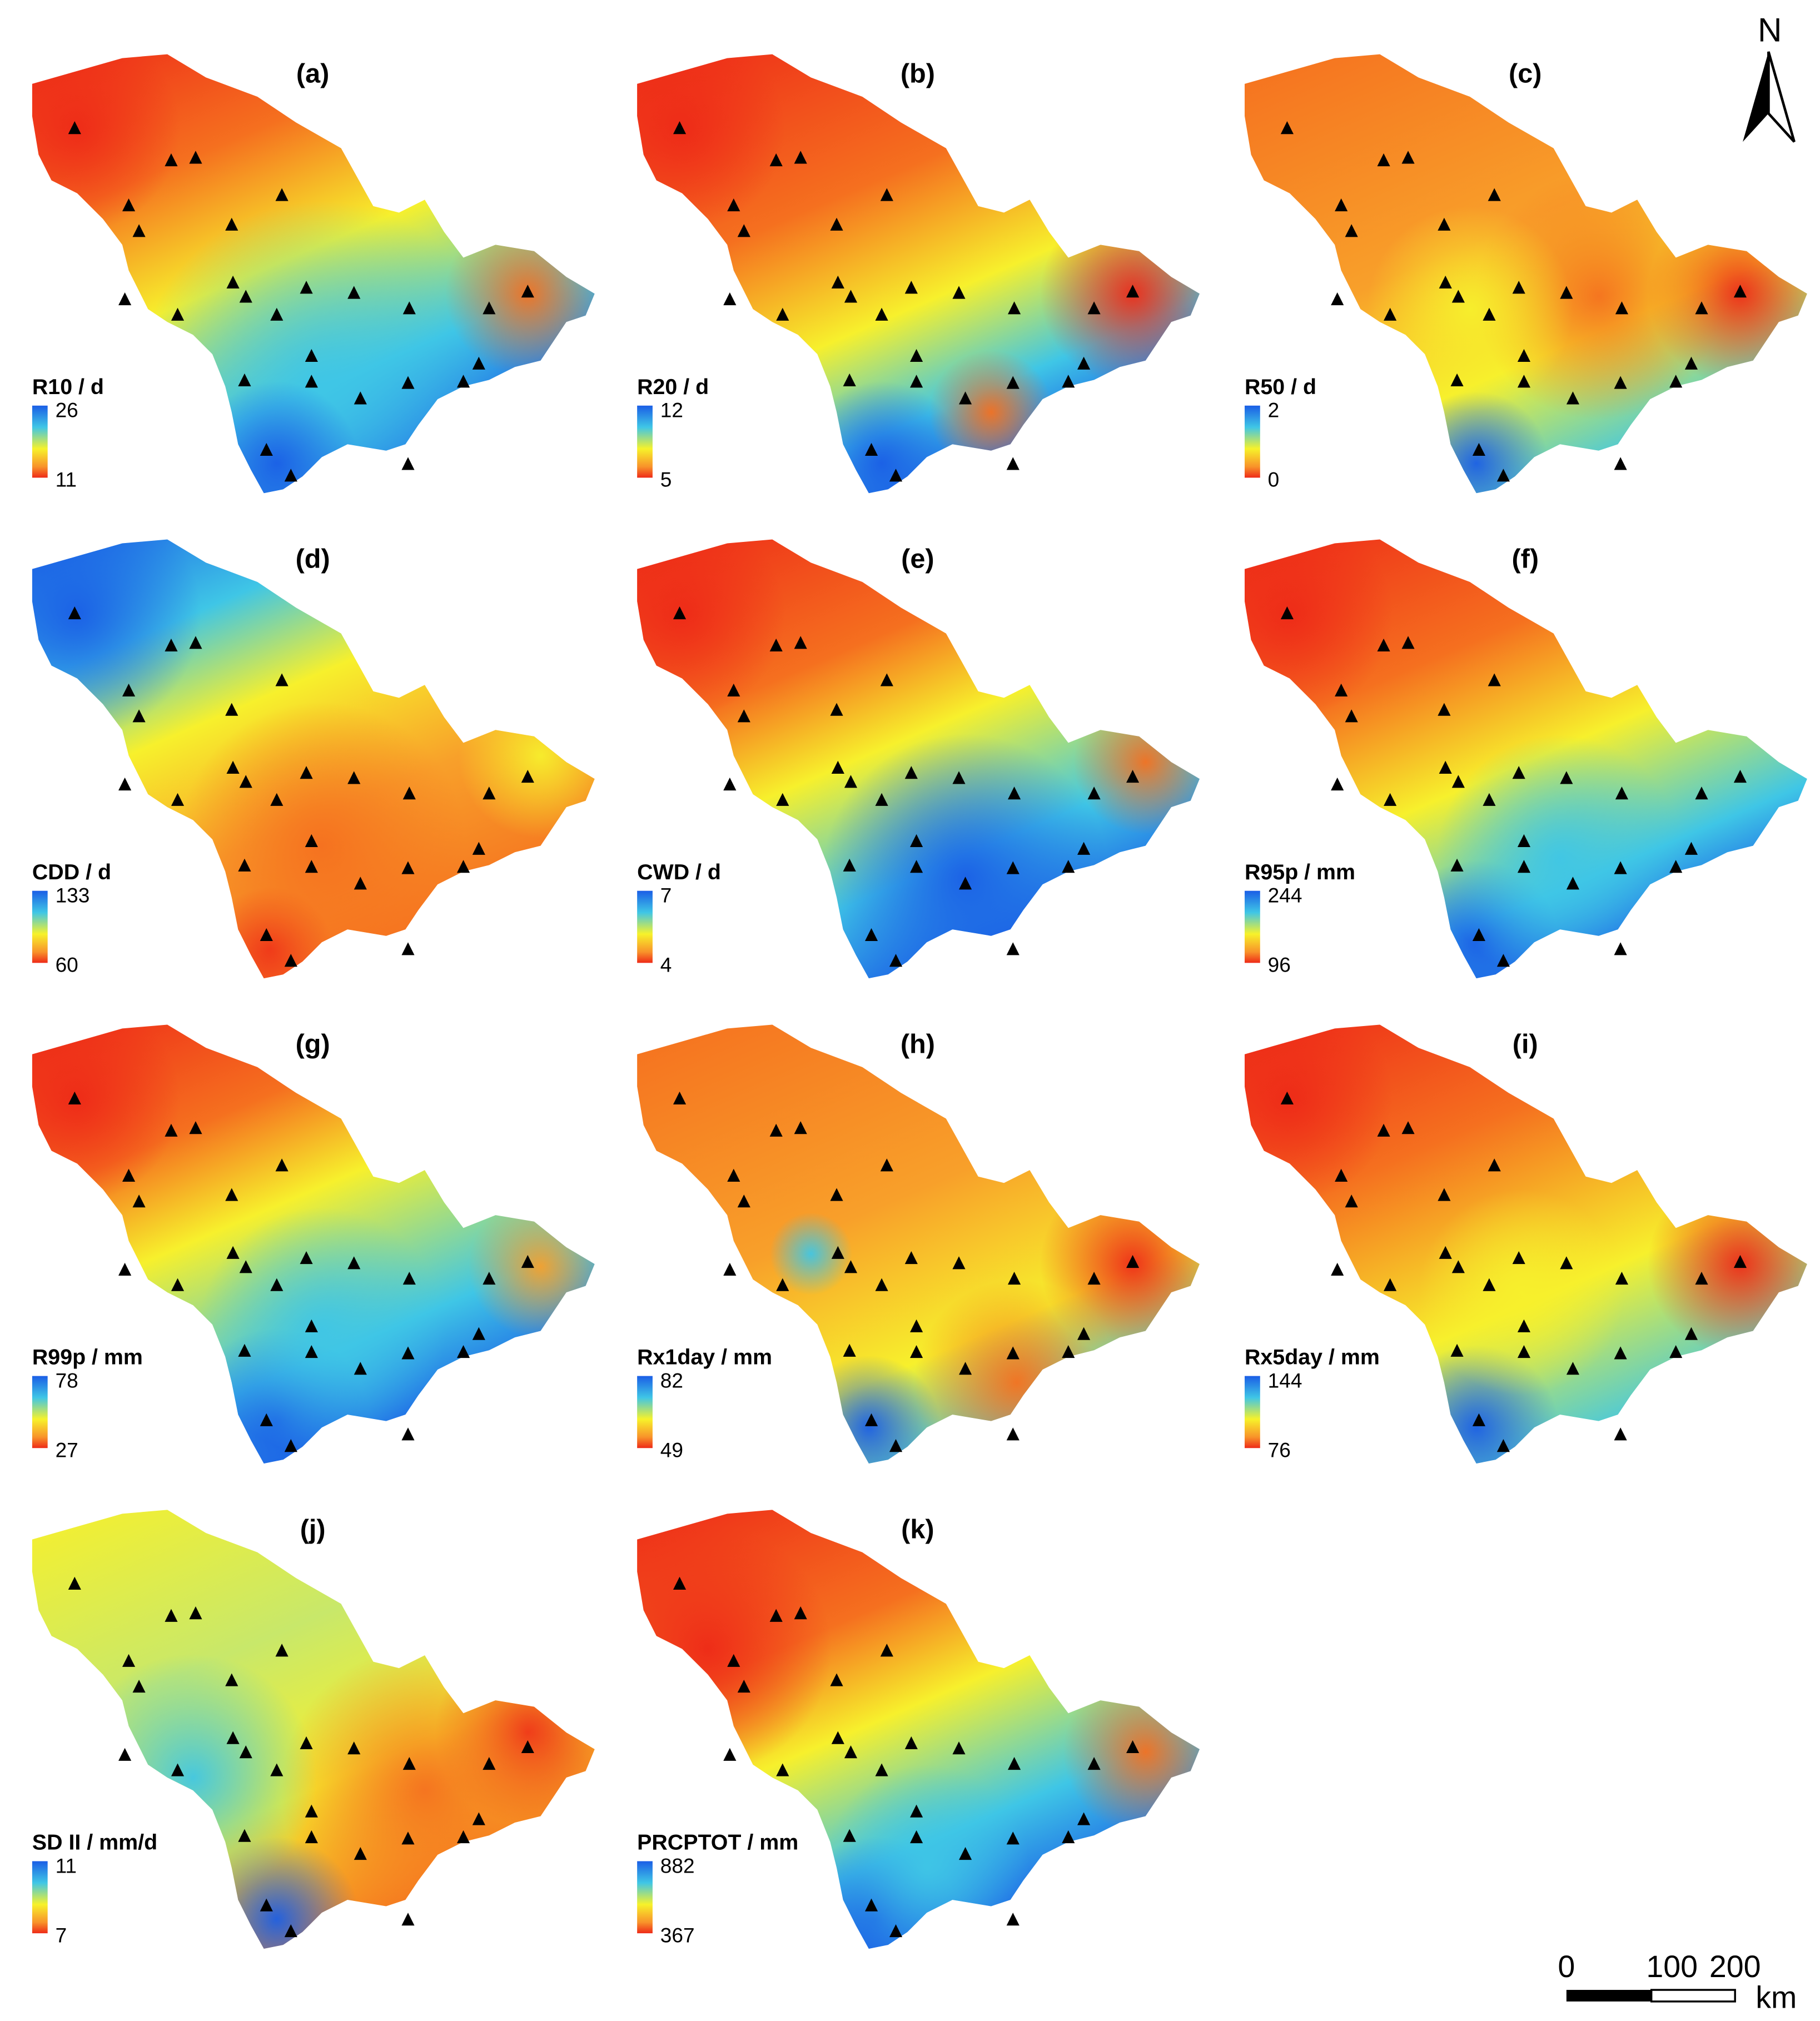  Describe the element at coordinates (671, 1449) in the screenshot. I see `legend-min: 49` at that location.